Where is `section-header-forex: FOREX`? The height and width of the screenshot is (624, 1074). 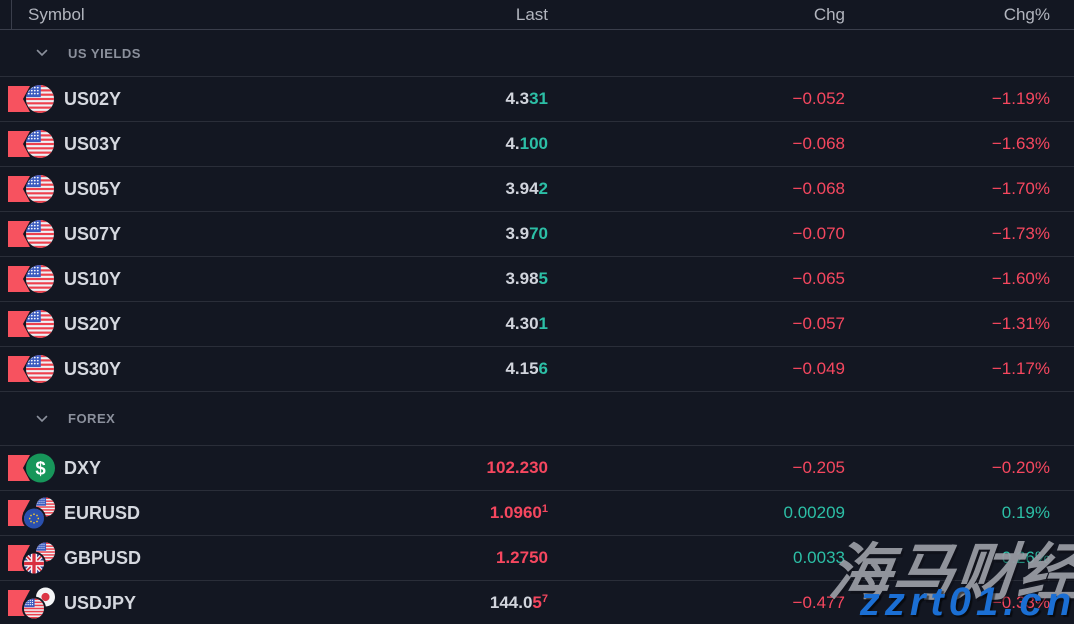
section-header-forex: FOREX is located at coordinates (537, 419).